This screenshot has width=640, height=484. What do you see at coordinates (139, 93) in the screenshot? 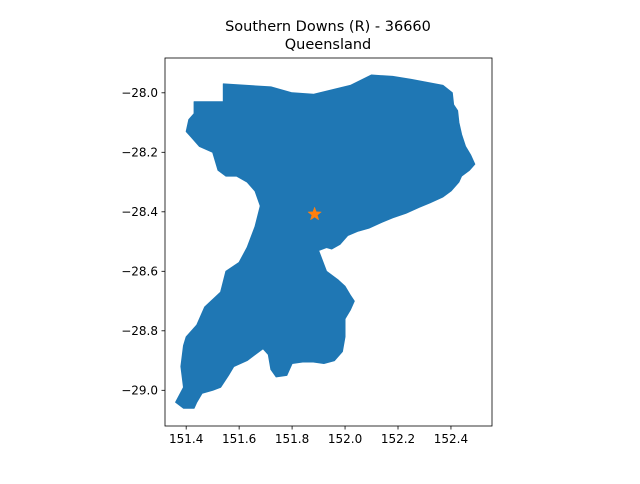
I see `y-tick-label: −28.0` at bounding box center [139, 93].